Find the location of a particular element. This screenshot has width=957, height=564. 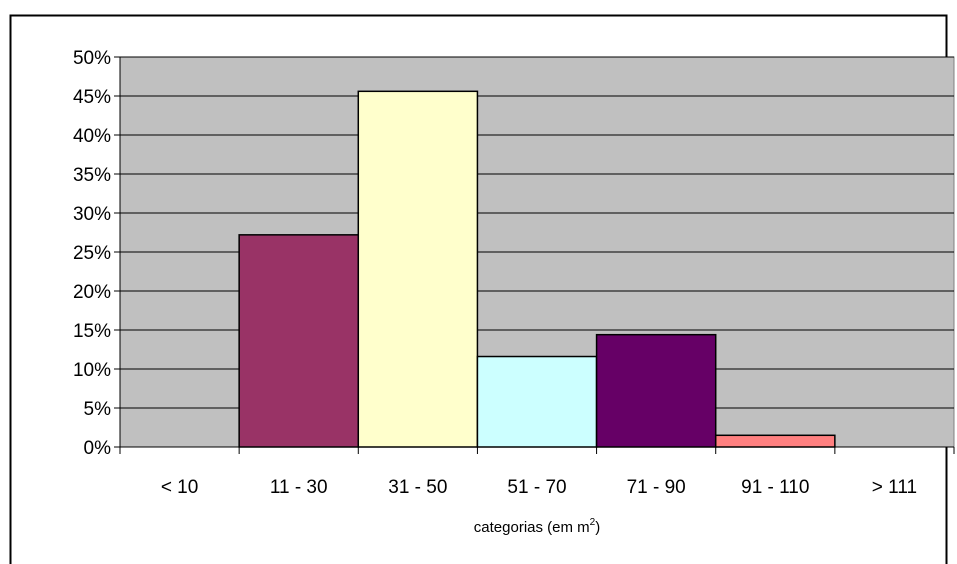

y-tick-label: 10% is located at coordinates (92, 370).